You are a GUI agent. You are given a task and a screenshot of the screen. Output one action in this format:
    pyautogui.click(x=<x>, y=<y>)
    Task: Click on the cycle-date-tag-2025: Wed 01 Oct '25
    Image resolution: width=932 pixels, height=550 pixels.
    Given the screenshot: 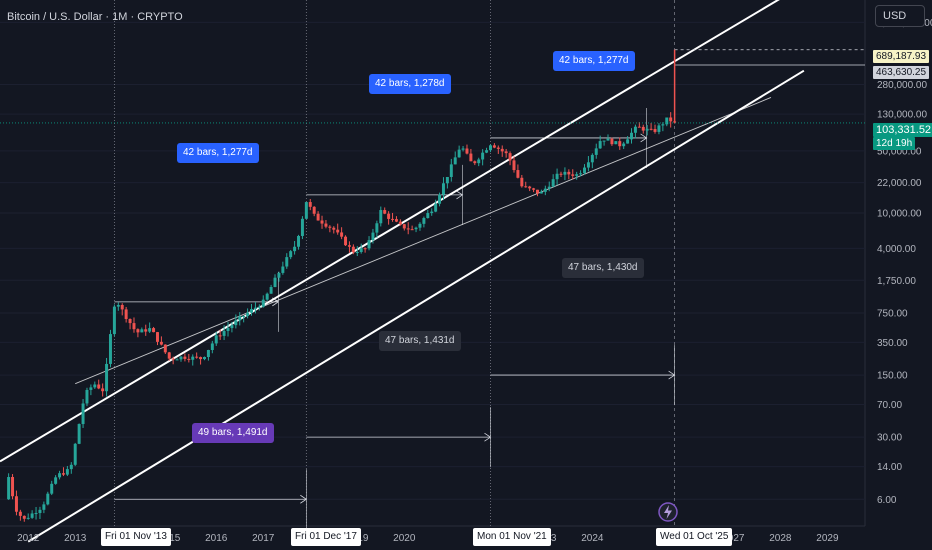 What is the action you would take?
    pyautogui.click(x=694, y=537)
    